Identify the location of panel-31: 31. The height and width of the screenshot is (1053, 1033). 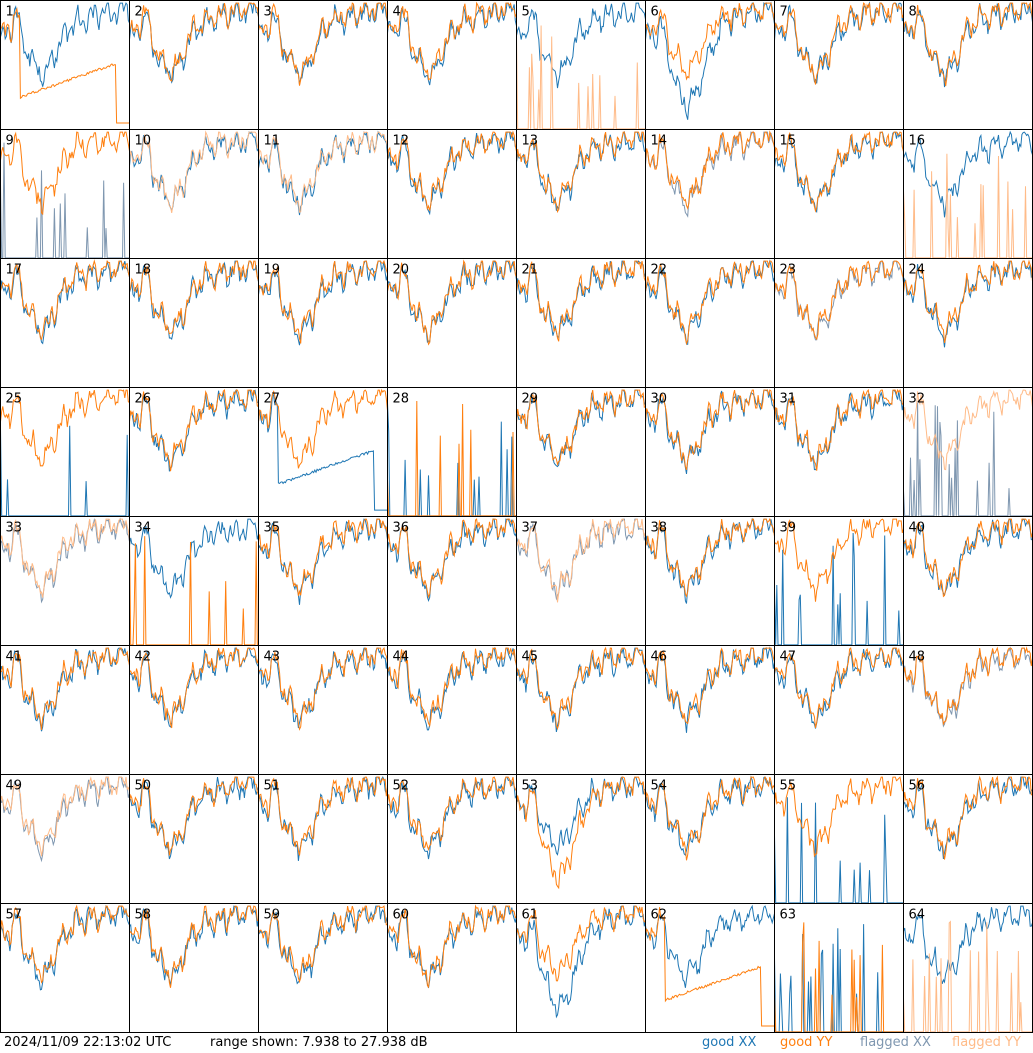
(839, 452).